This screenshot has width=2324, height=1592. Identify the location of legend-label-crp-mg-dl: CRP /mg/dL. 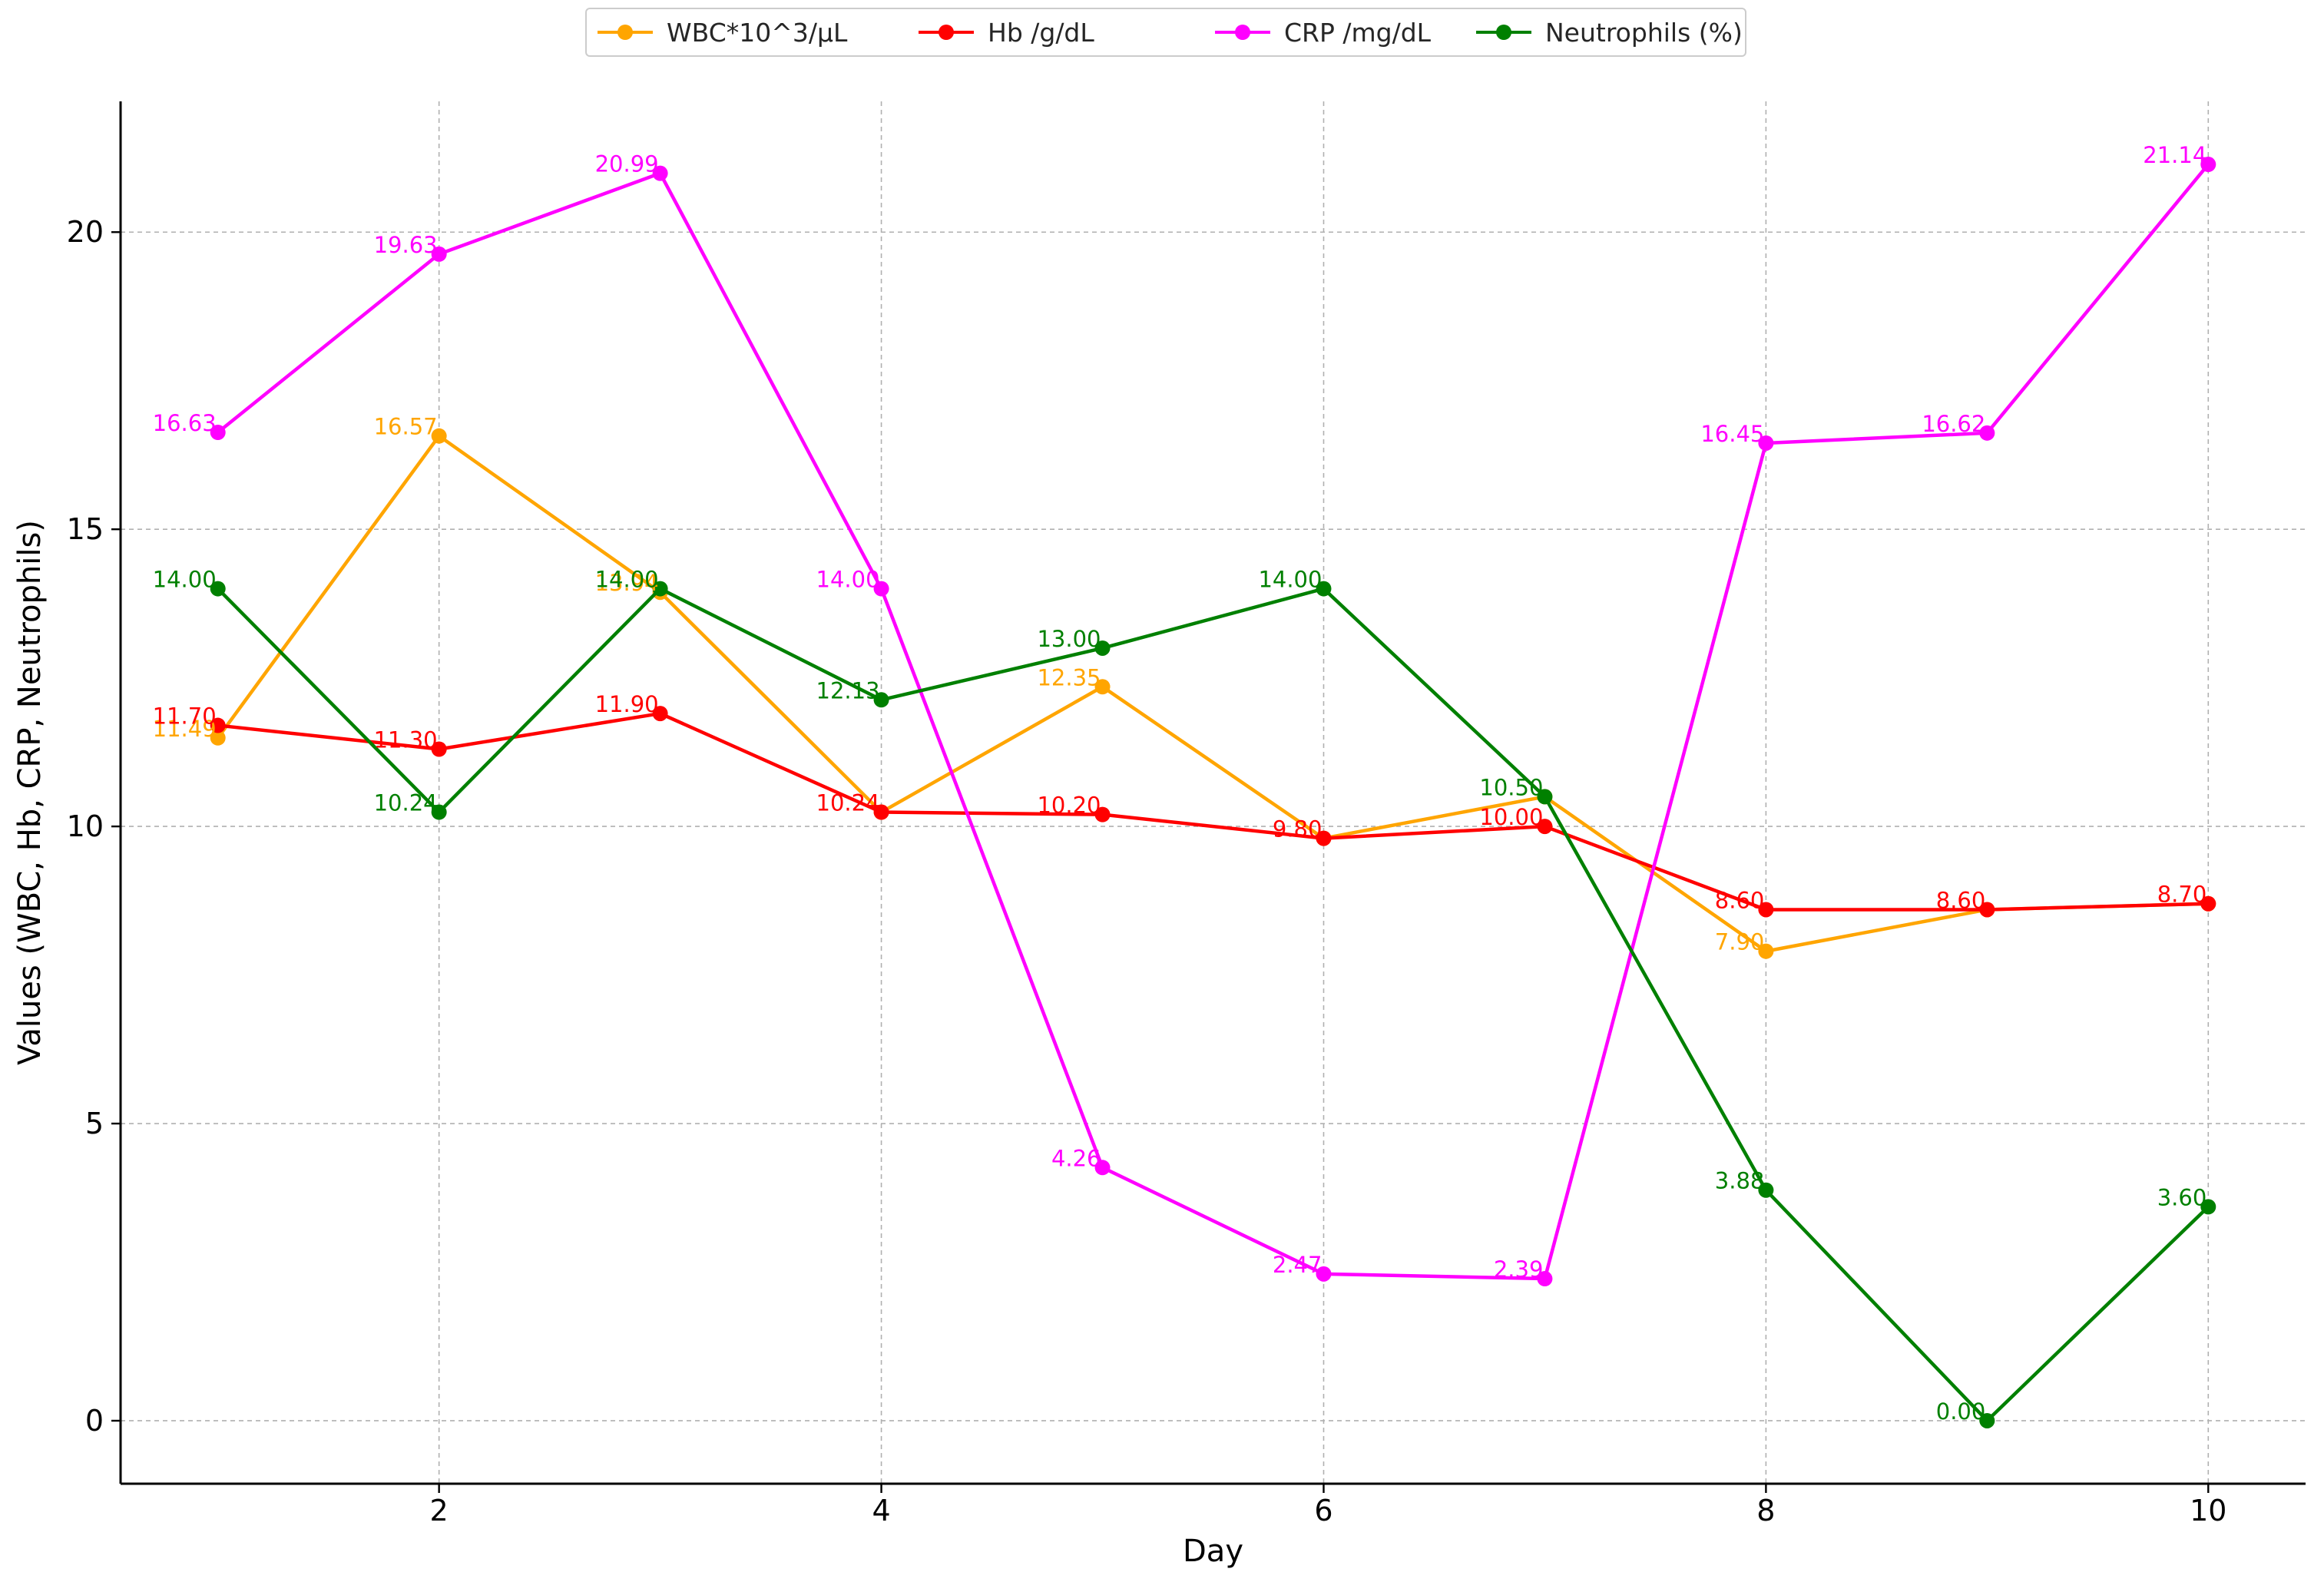
(1358, 32).